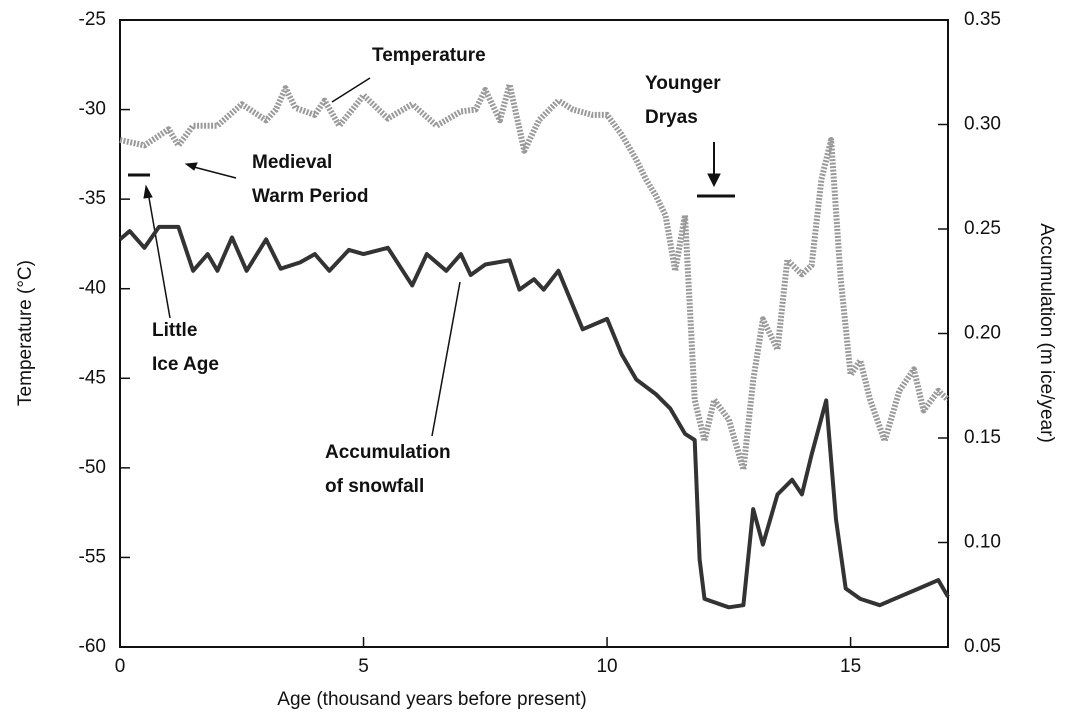  Describe the element at coordinates (174, 330) in the screenshot. I see `annotation: Little` at that location.